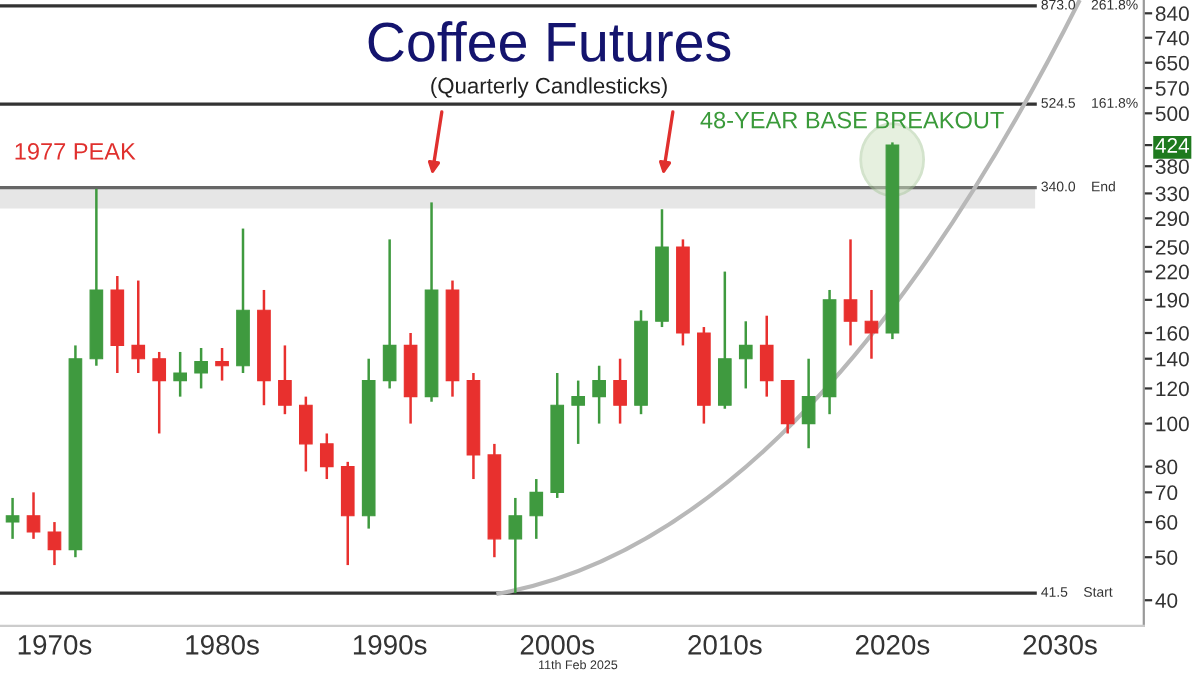  I want to click on x-tick-label: 1980s, so click(222, 645).